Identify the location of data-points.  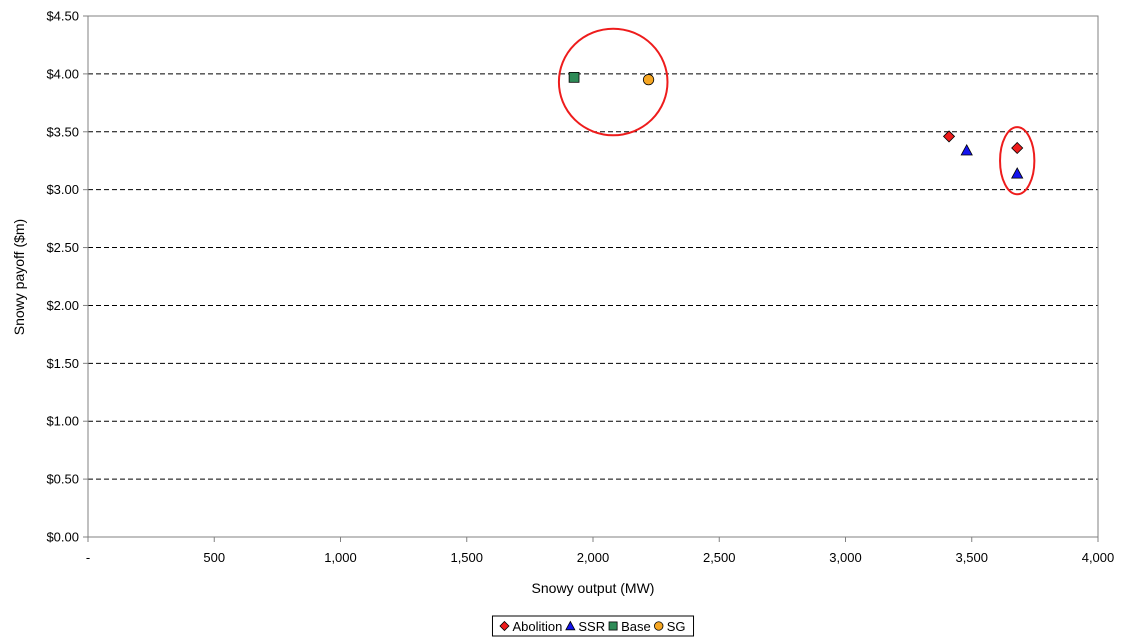
(796, 125).